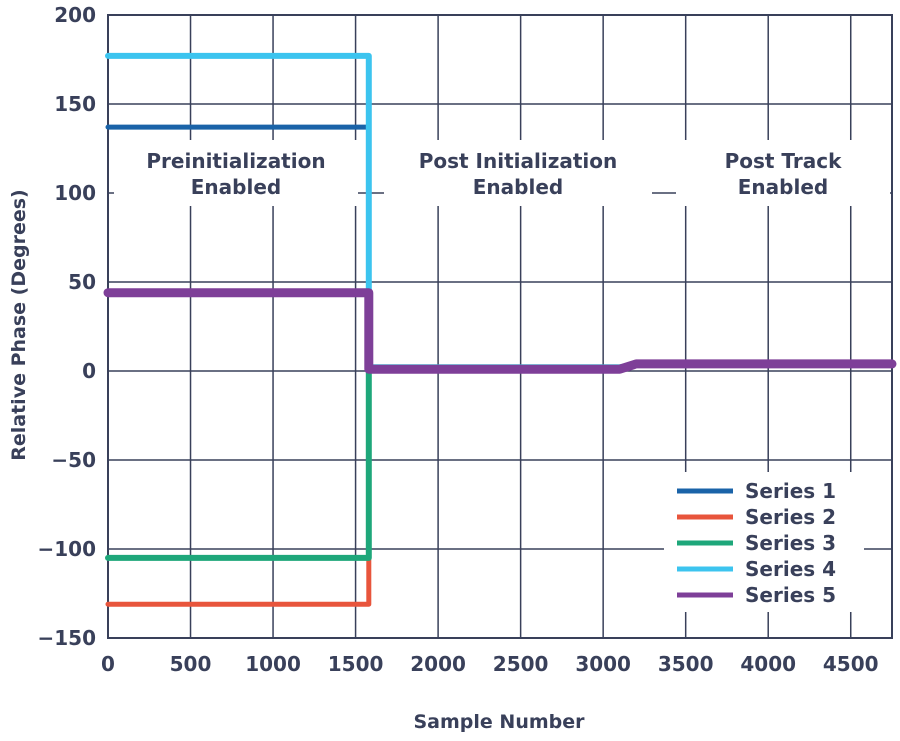 This screenshot has height=741, width=900. What do you see at coordinates (518, 161) in the screenshot?
I see `region-label-line1: Post Initialization` at bounding box center [518, 161].